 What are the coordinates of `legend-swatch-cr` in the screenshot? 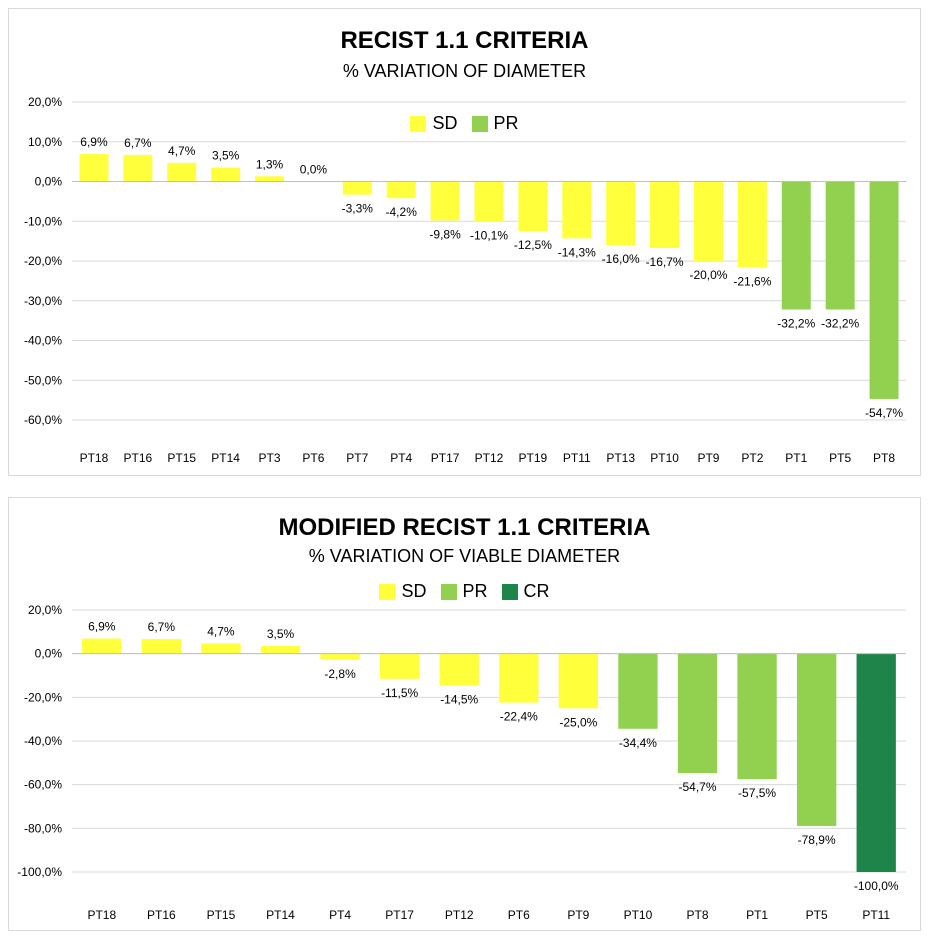 It's located at (509, 591).